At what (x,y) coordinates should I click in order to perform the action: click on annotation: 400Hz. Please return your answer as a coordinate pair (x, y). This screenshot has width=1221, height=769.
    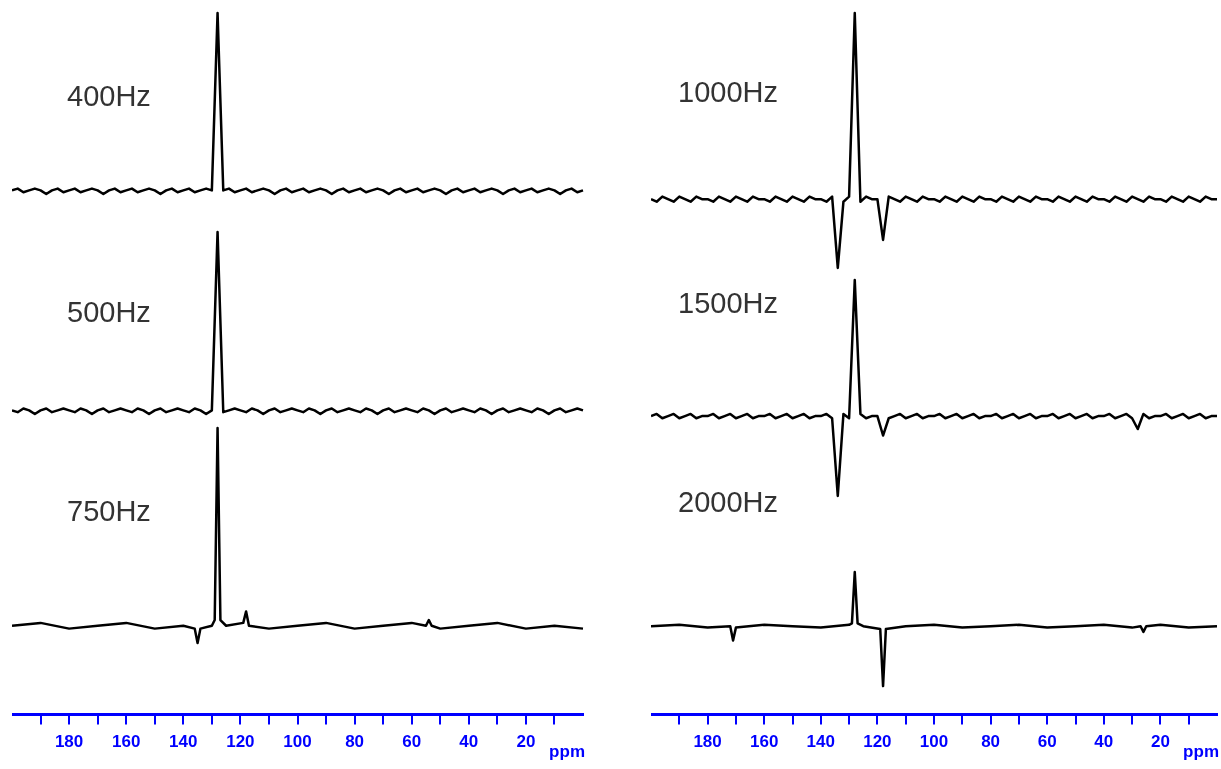
    Looking at the image, I should click on (109, 96).